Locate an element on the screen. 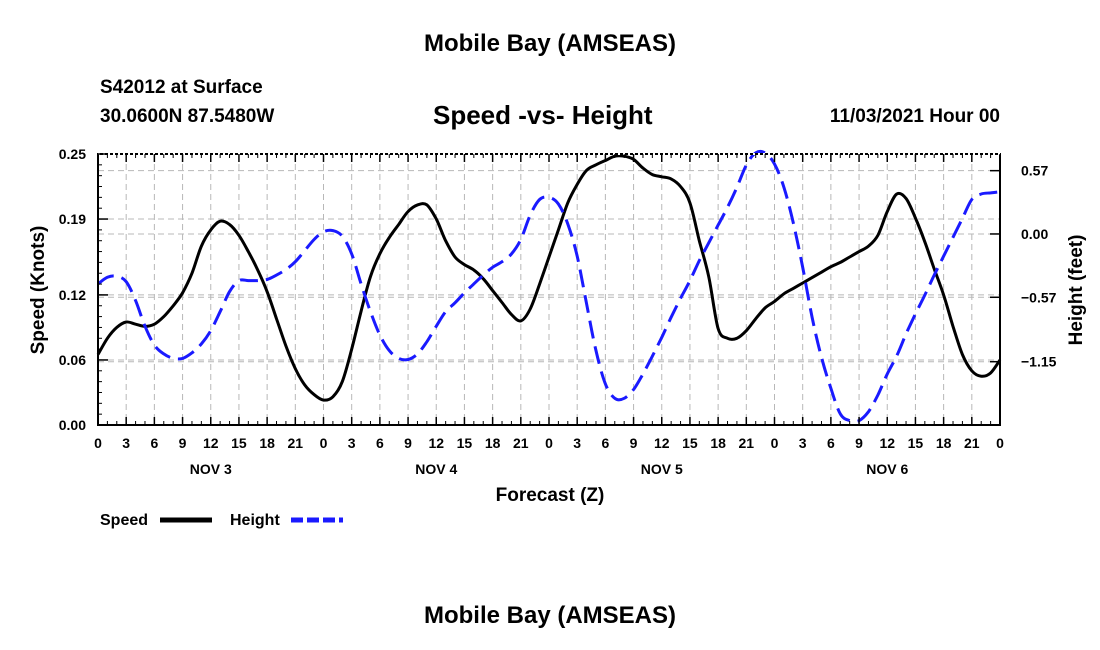 Image resolution: width=1100 pixels, height=650 pixels. y-right-tick-label: 0.57 is located at coordinates (1034, 171).